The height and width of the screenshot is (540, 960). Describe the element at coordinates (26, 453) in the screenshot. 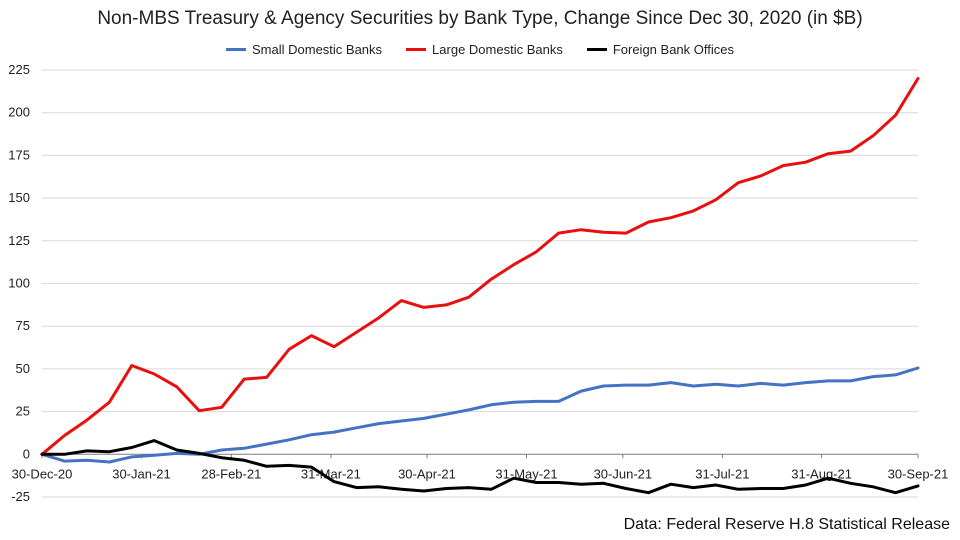

I see `y-tick-label: 0` at that location.